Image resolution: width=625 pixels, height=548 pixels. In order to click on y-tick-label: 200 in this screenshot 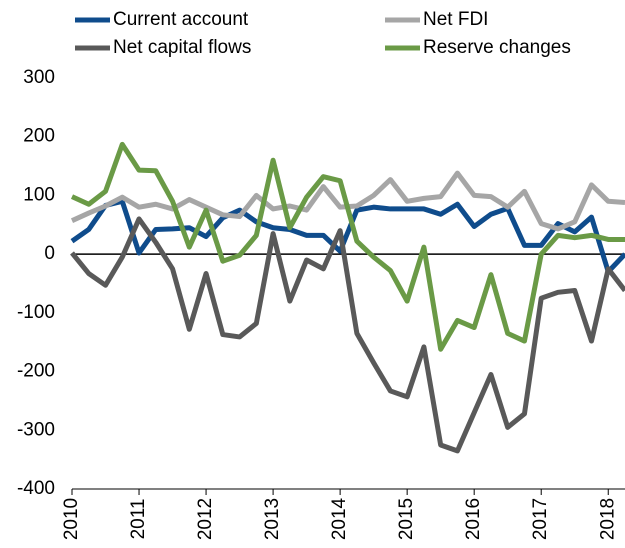, I will do `click(39, 136)`.